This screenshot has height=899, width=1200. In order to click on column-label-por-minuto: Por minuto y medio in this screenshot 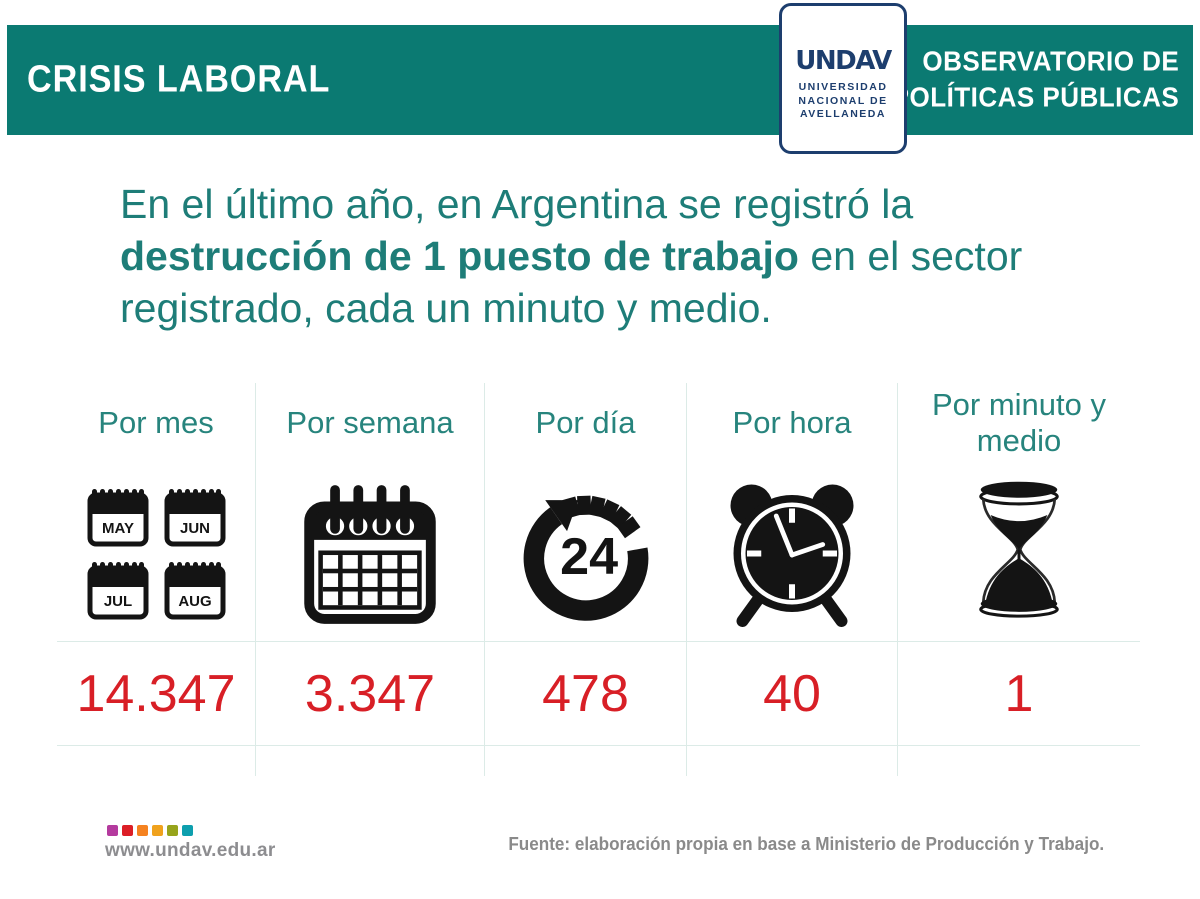, I will do `click(1018, 422)`.